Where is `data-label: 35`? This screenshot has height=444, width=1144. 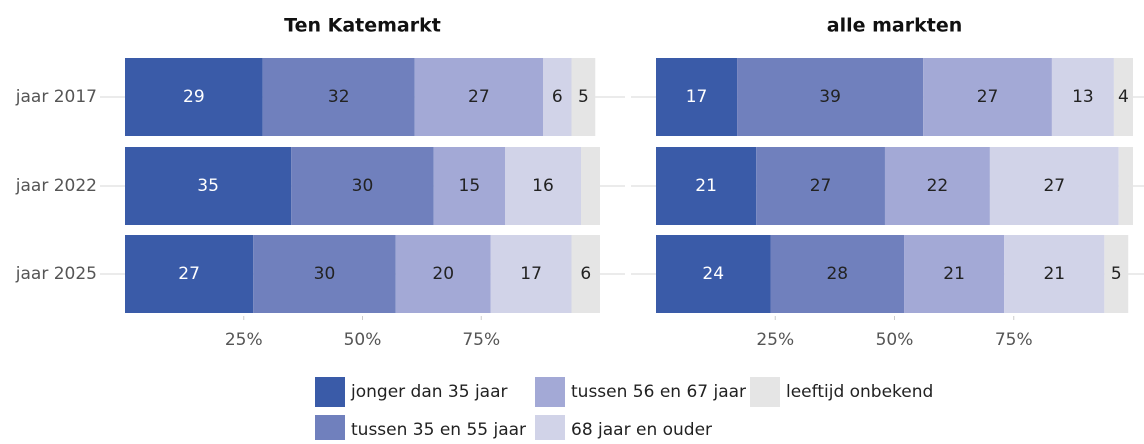
data-label: 35 is located at coordinates (208, 186).